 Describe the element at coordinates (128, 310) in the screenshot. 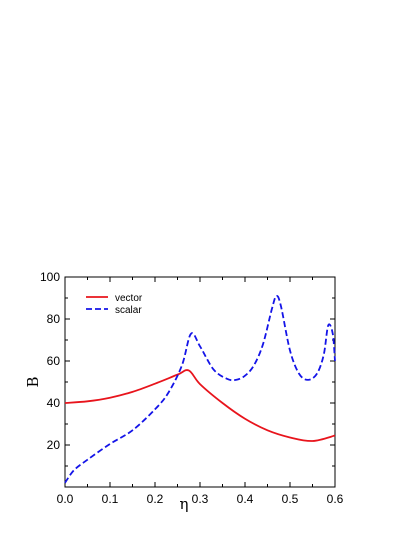

I see `scalar-legend-label: scalar` at that location.